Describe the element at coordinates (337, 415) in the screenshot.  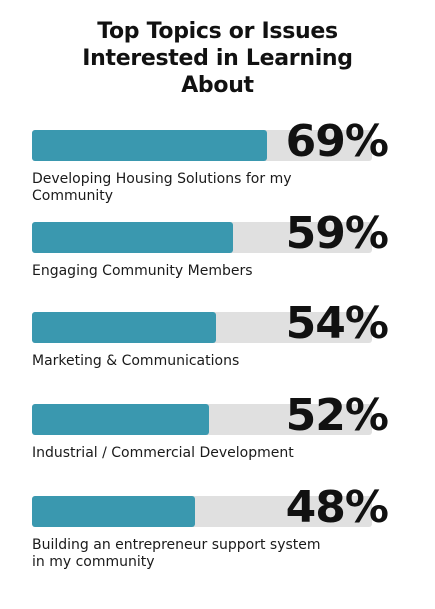
I see `bar-value-label: 52%` at that location.